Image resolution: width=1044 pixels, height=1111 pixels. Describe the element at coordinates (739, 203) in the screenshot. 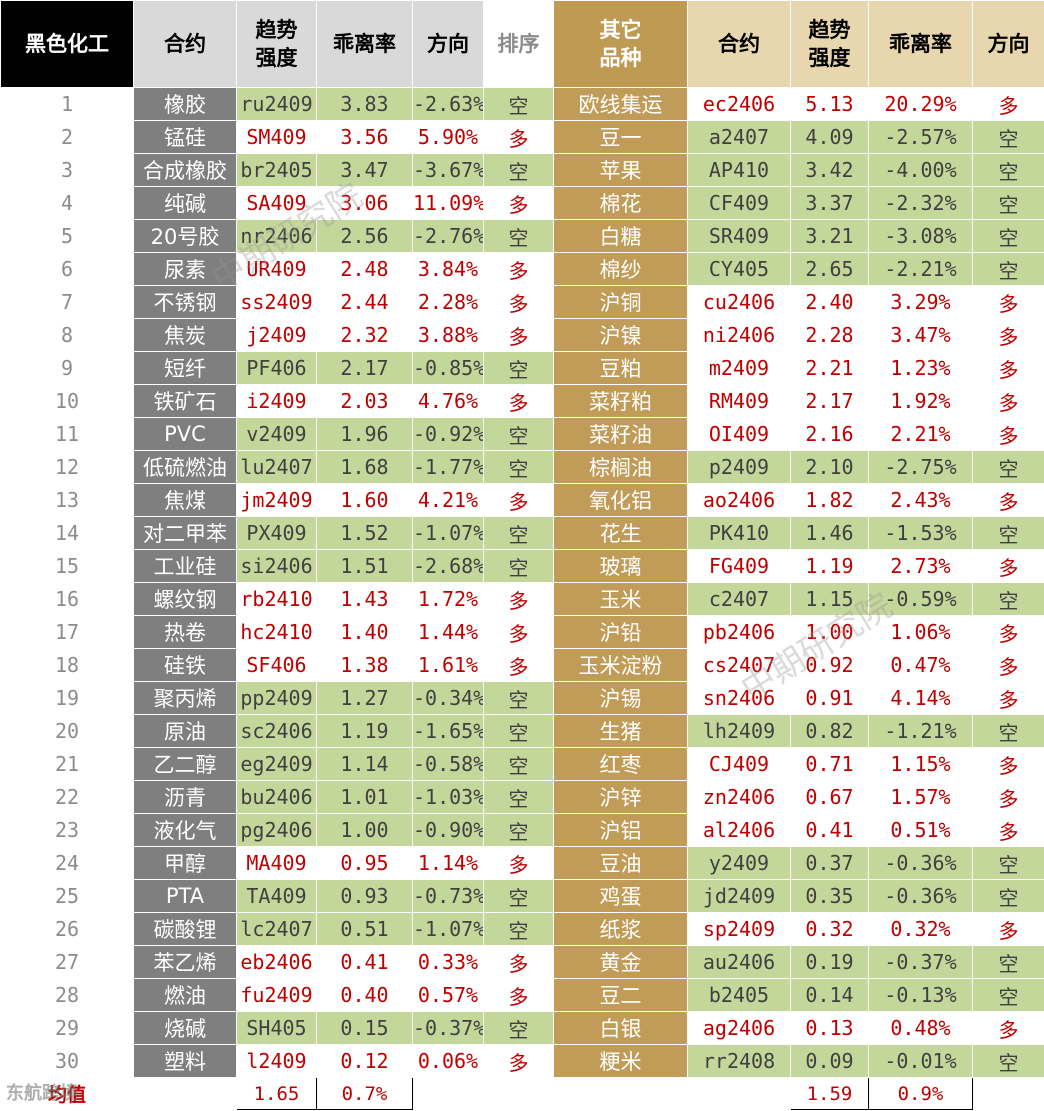

I see `contract: CF409` at that location.